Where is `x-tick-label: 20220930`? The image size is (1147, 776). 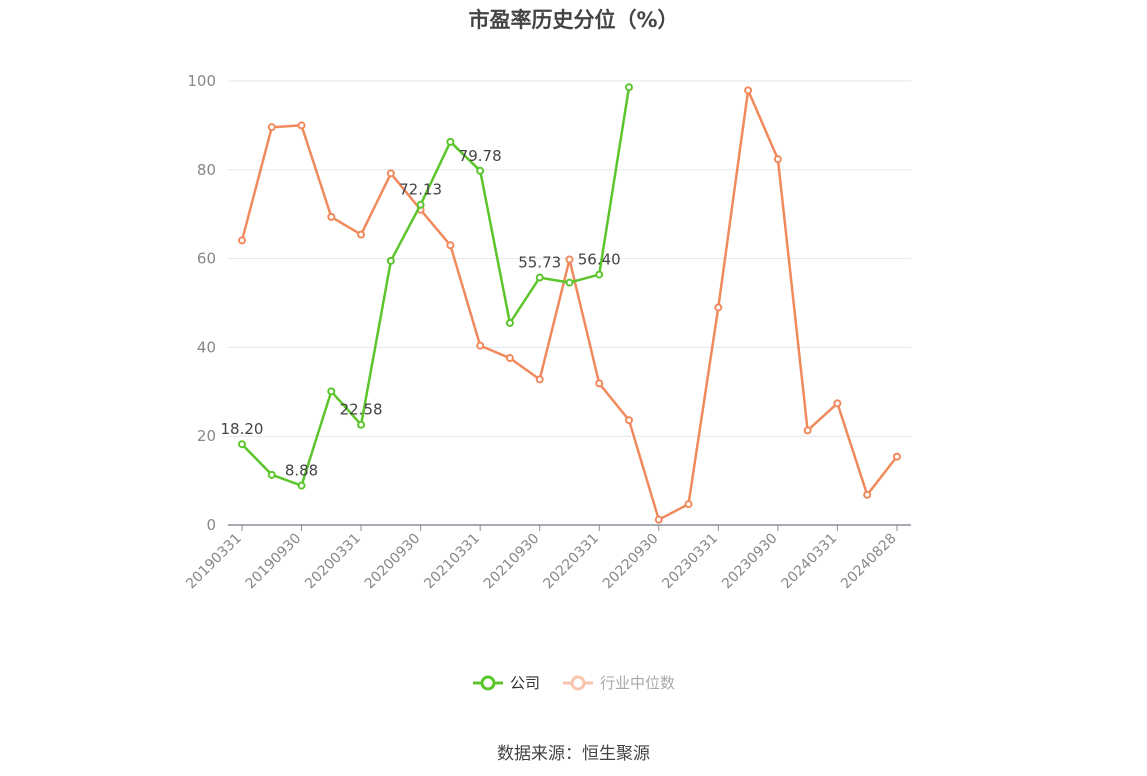
x-tick-label: 20220930 is located at coordinates (631, 562).